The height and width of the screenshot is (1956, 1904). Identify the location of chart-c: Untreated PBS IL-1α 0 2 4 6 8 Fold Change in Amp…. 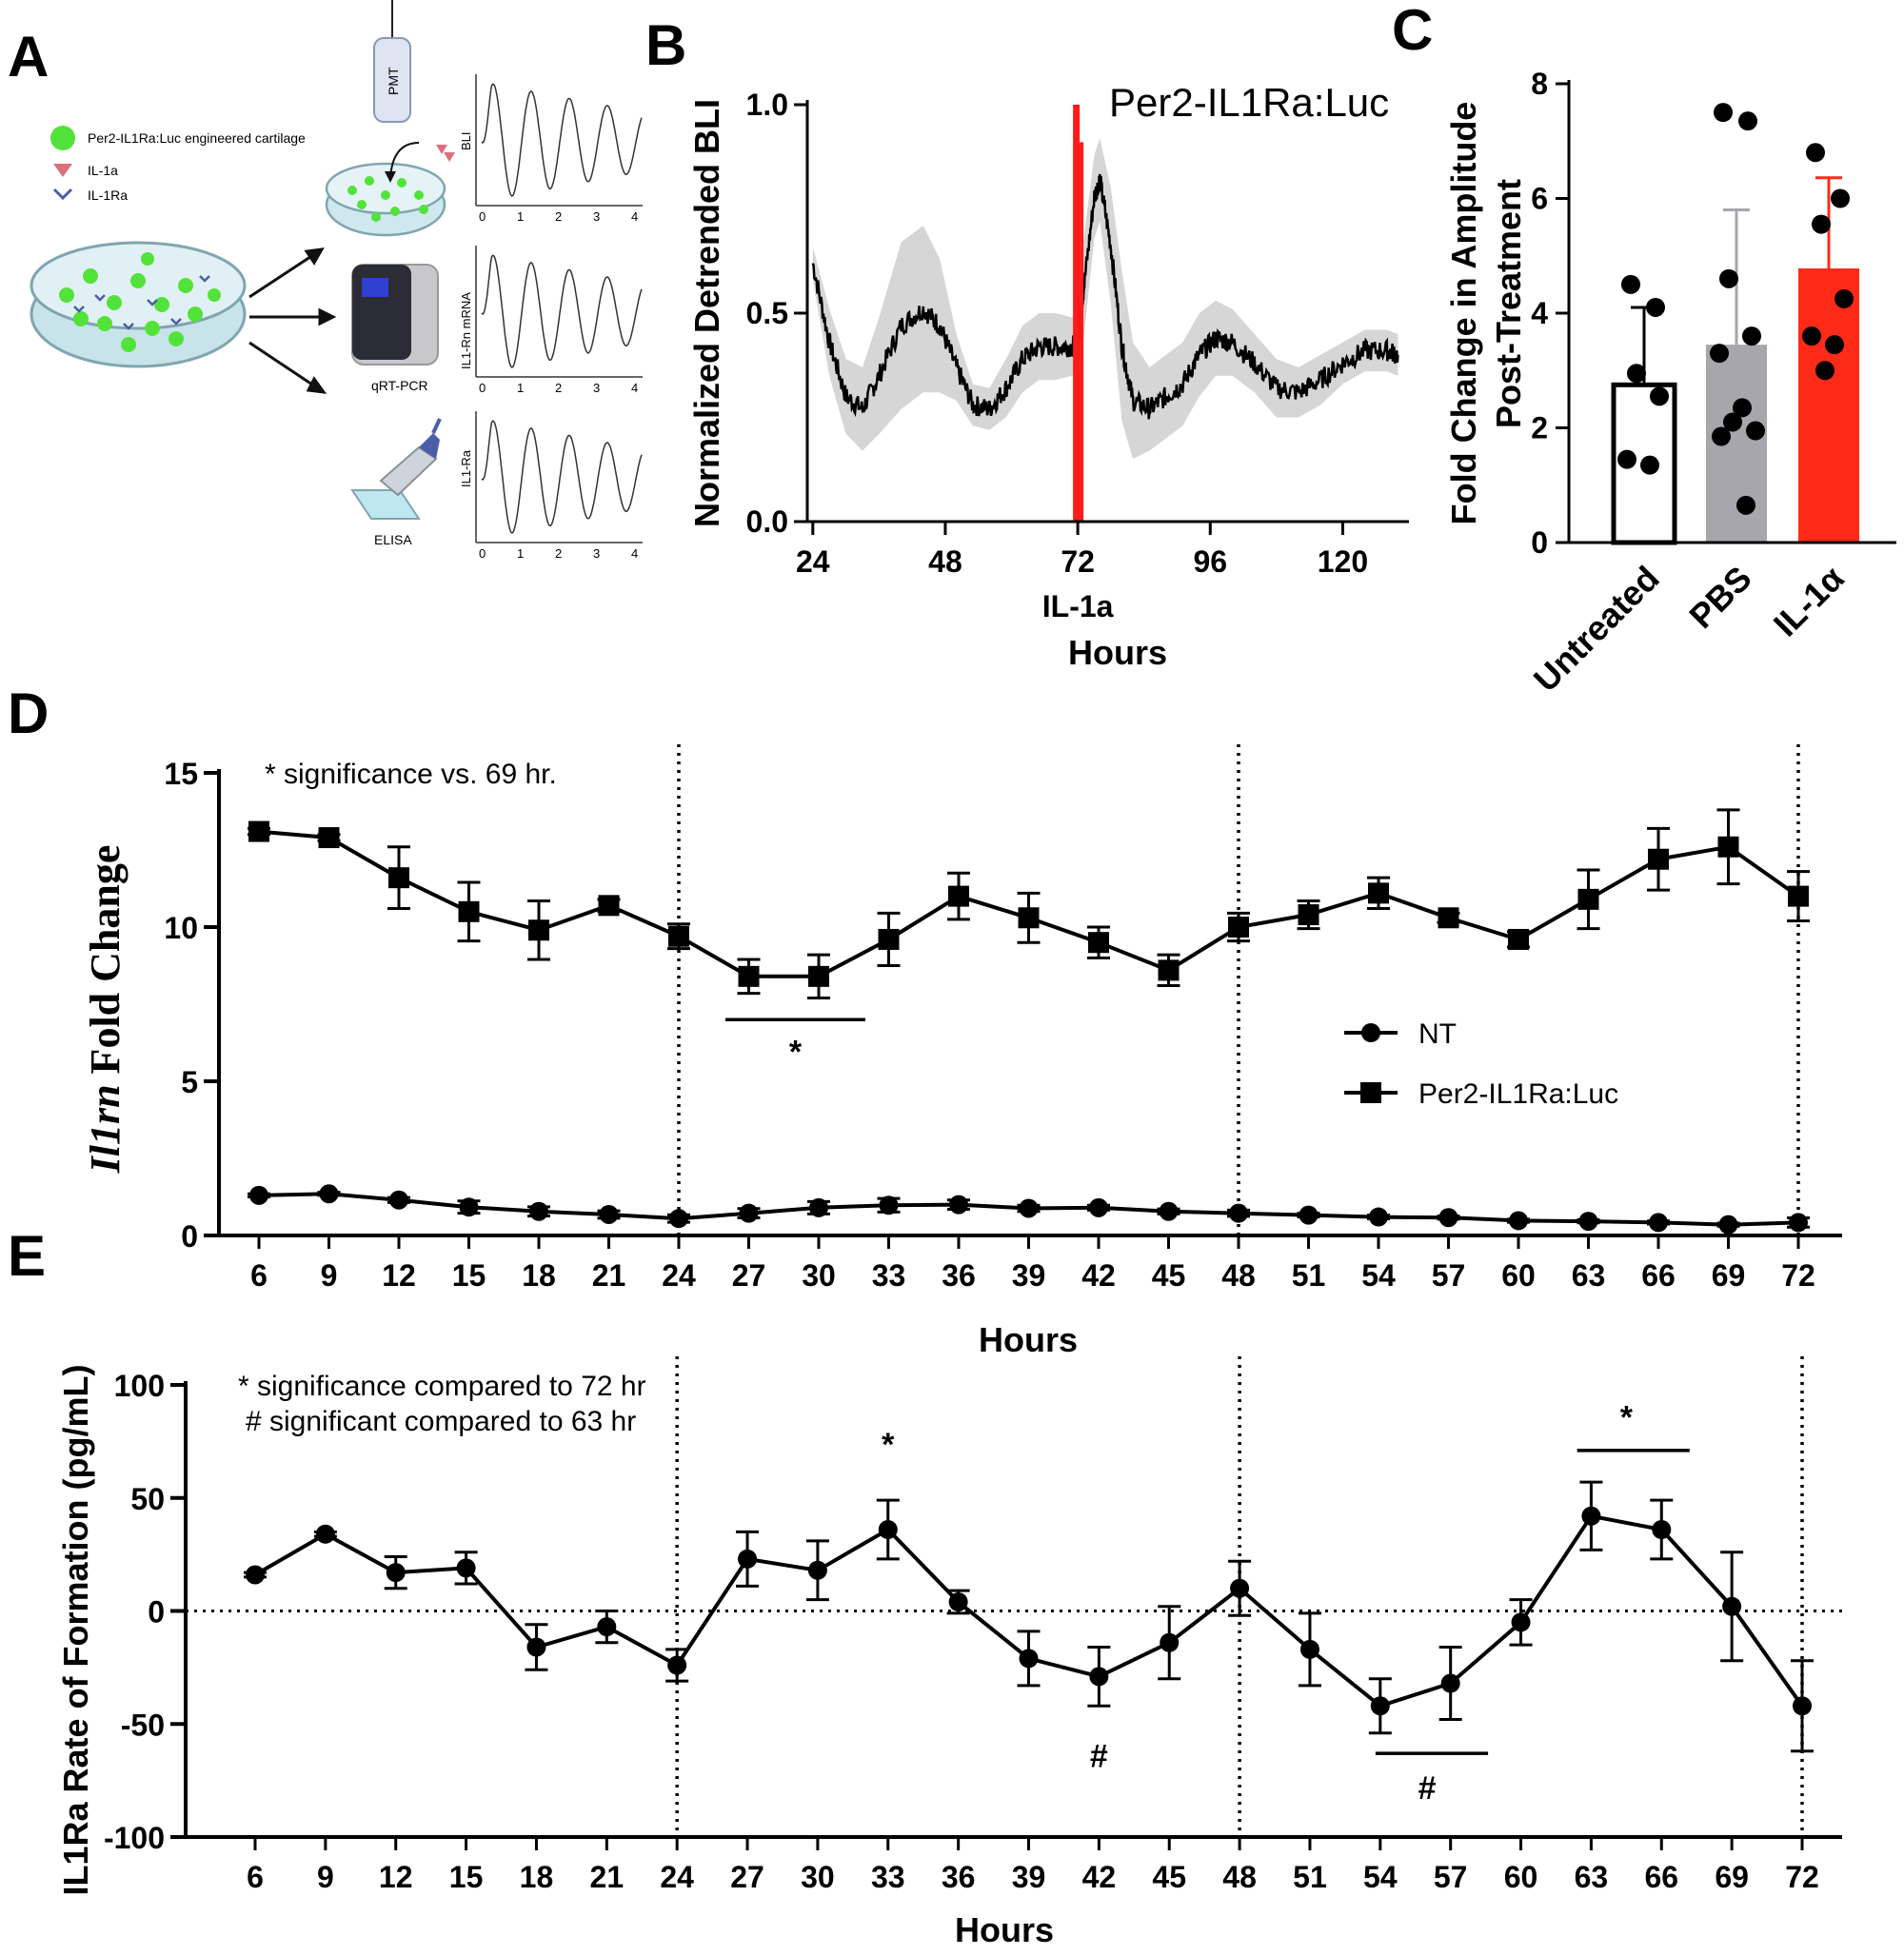
(1670, 383).